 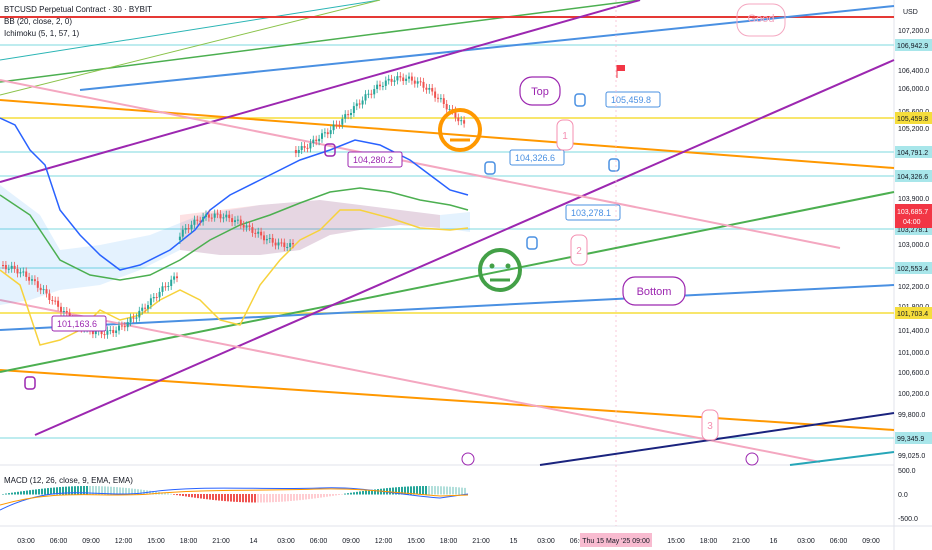 I want to click on current-price-label: 103,685.7, so click(x=912, y=212).